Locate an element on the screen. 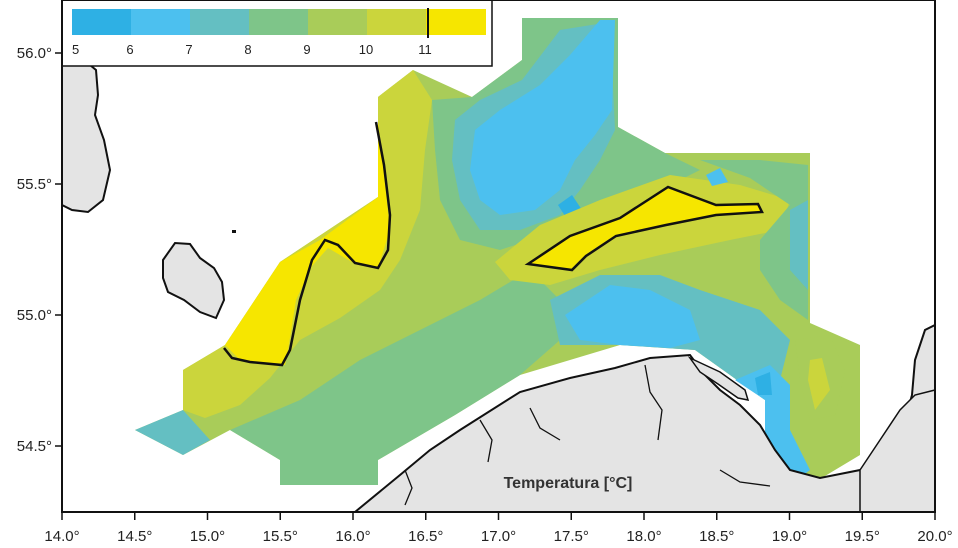  x-tick-label: 17.5° is located at coordinates (571, 536).